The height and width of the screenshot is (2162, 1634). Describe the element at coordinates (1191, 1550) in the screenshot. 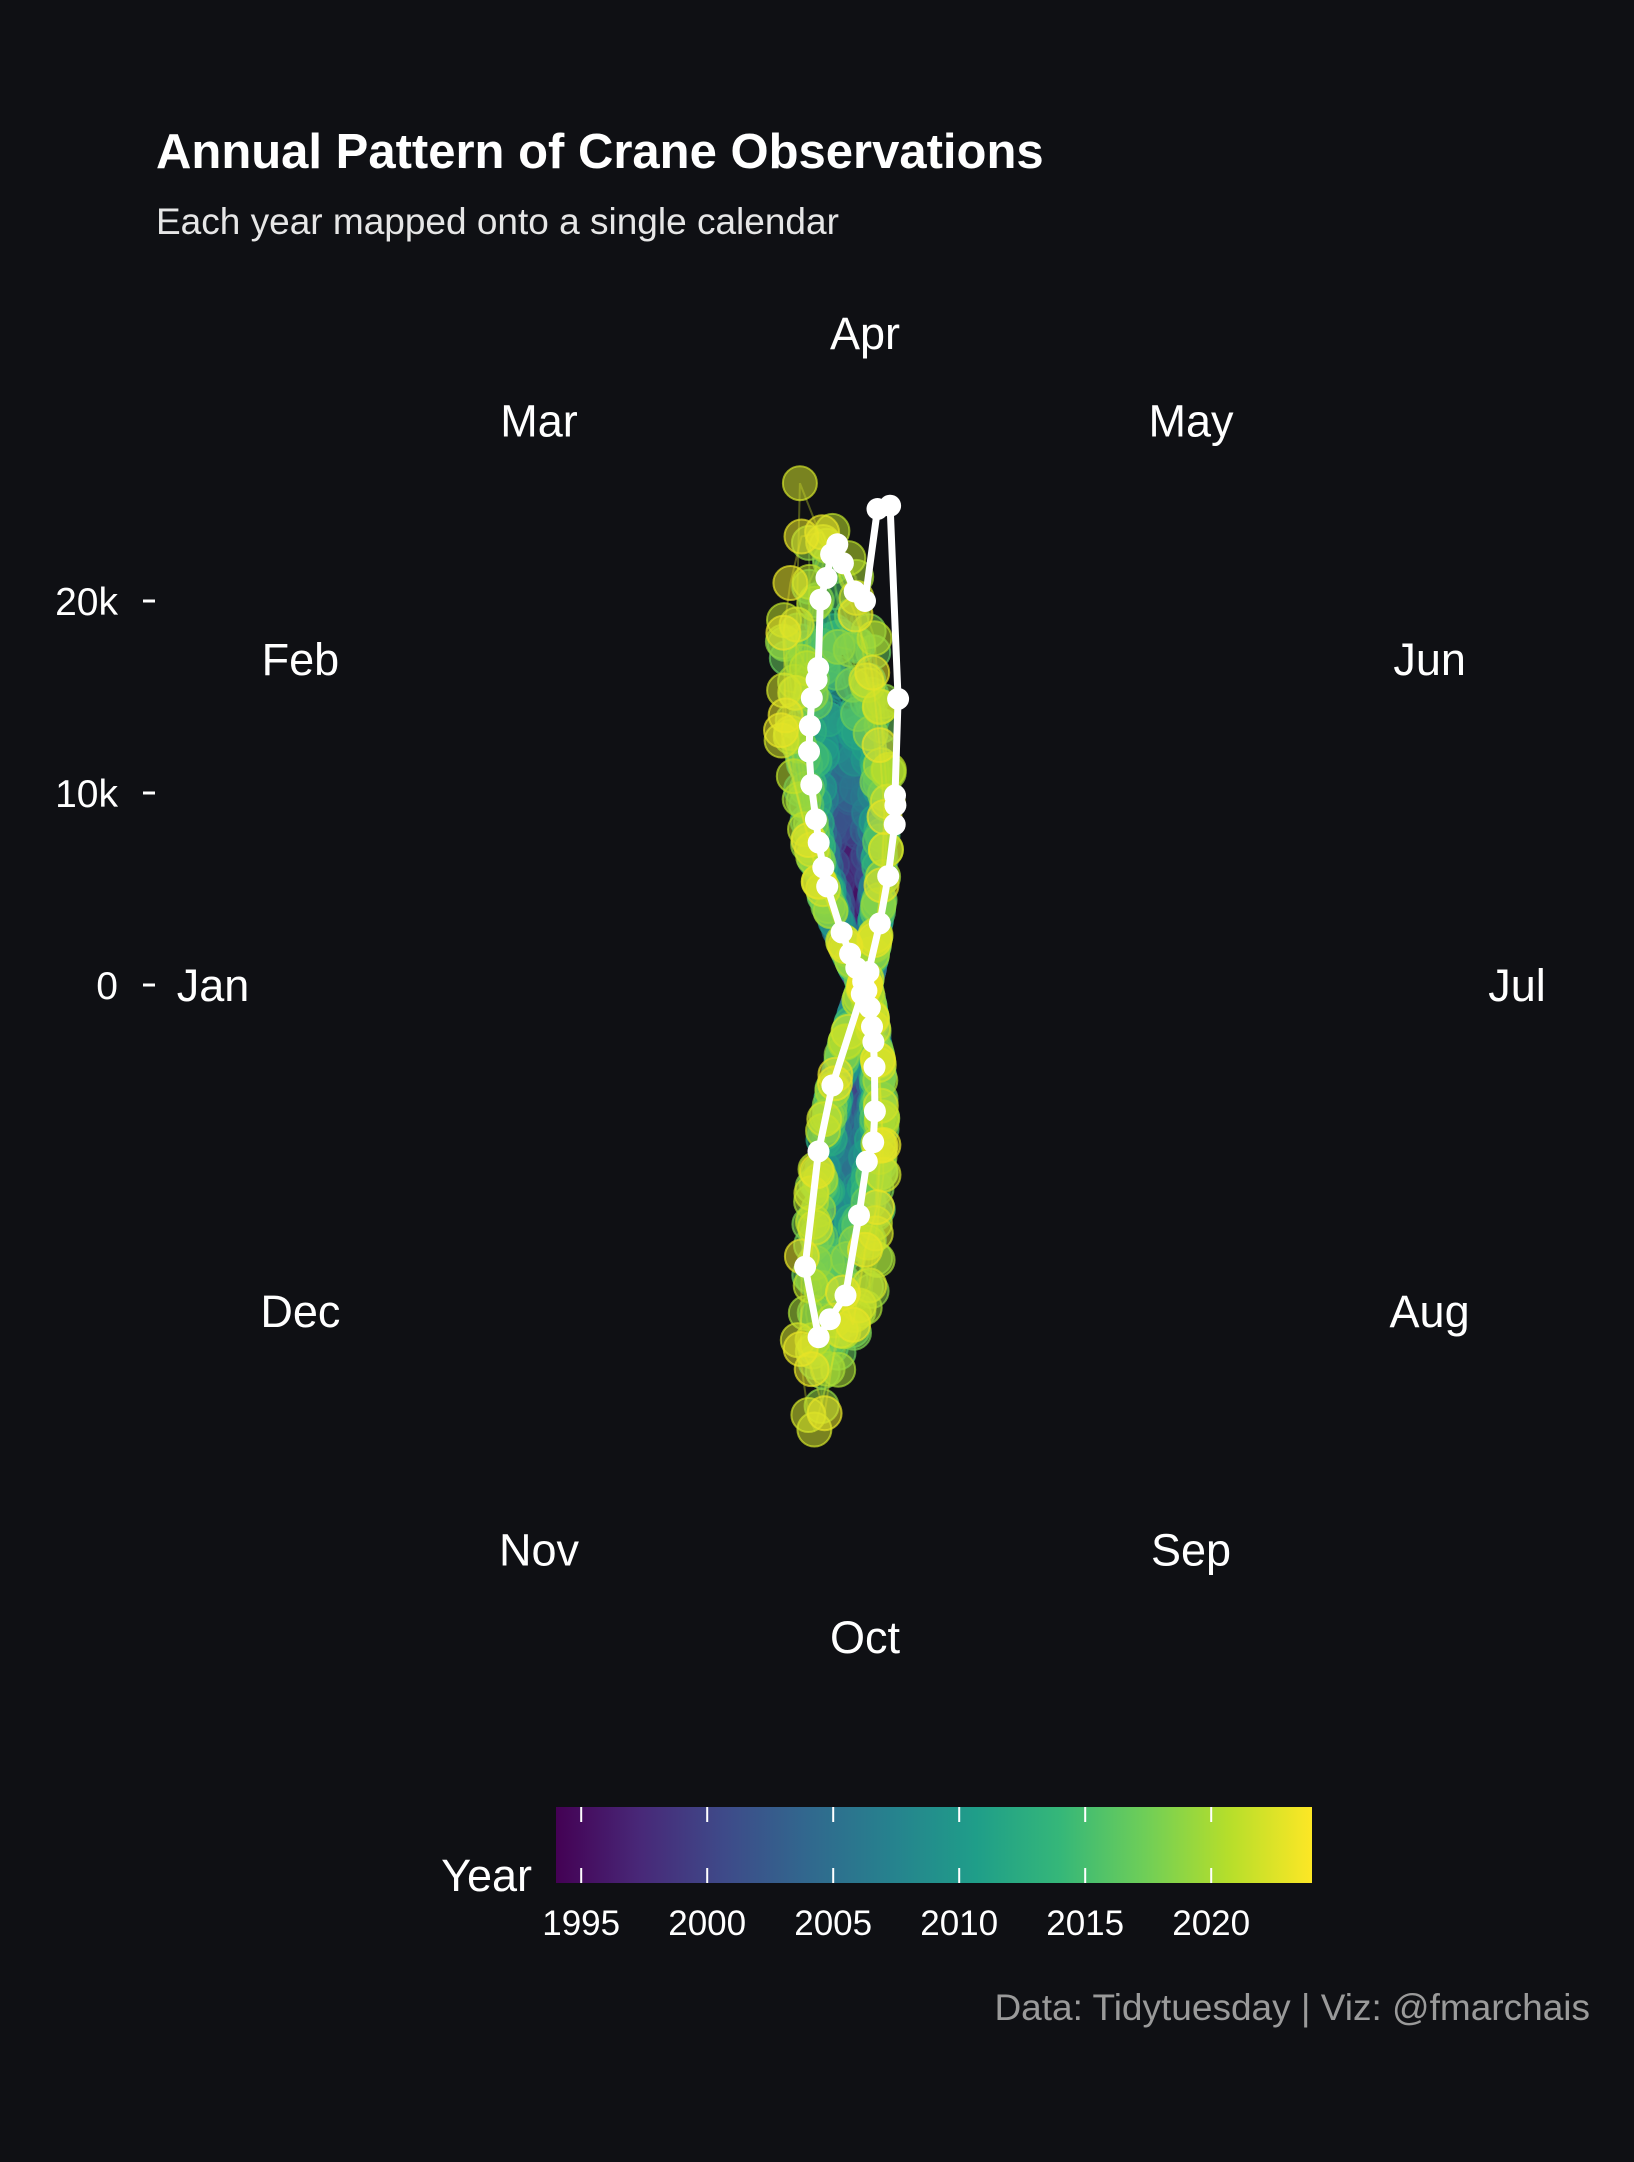

I see `month-label-sep: Sep` at that location.